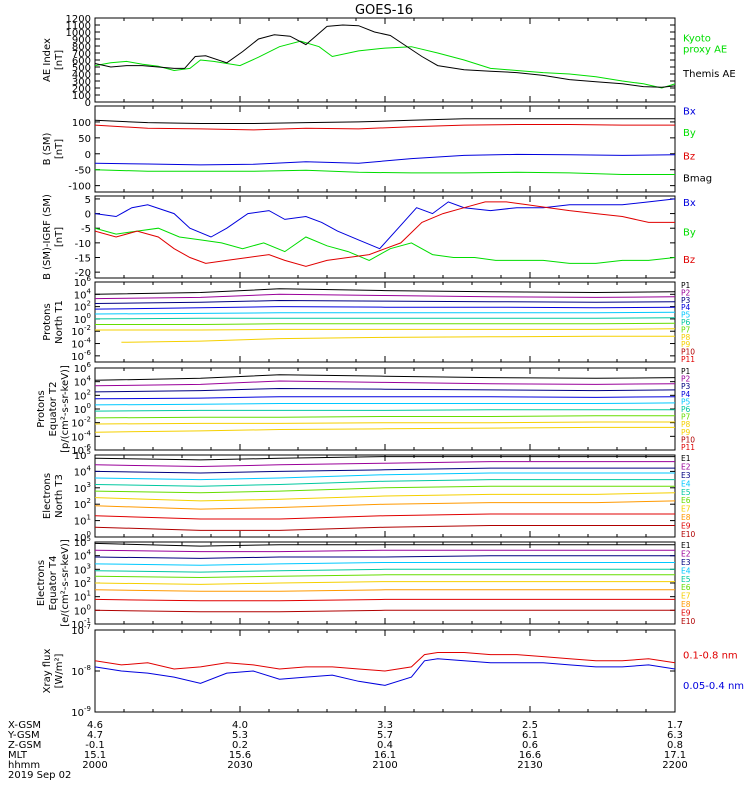 The width and height of the screenshot is (750, 800). What do you see at coordinates (710, 656) in the screenshot?
I see `legend-label: 0.1-0.8 nm` at bounding box center [710, 656].